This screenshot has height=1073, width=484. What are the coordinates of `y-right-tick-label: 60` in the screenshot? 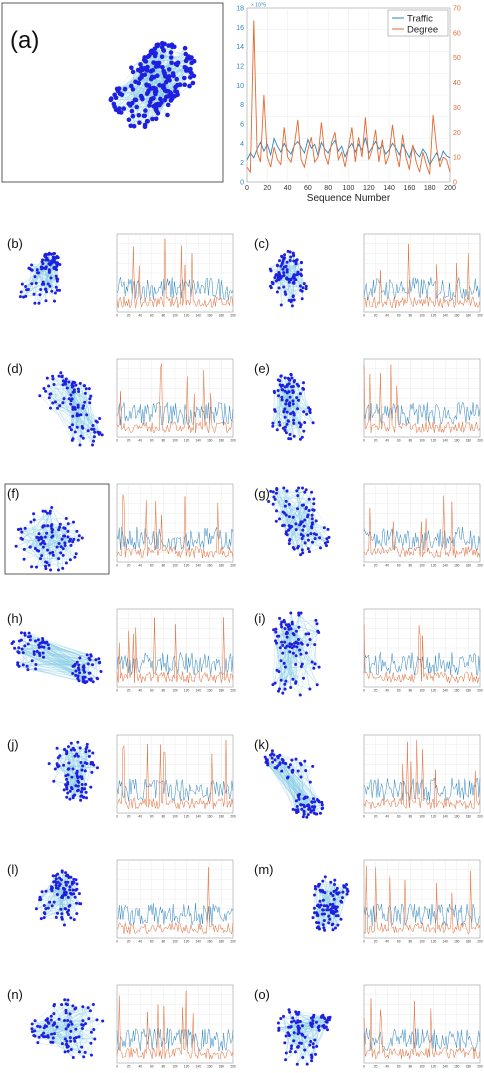 It's located at (457, 33).